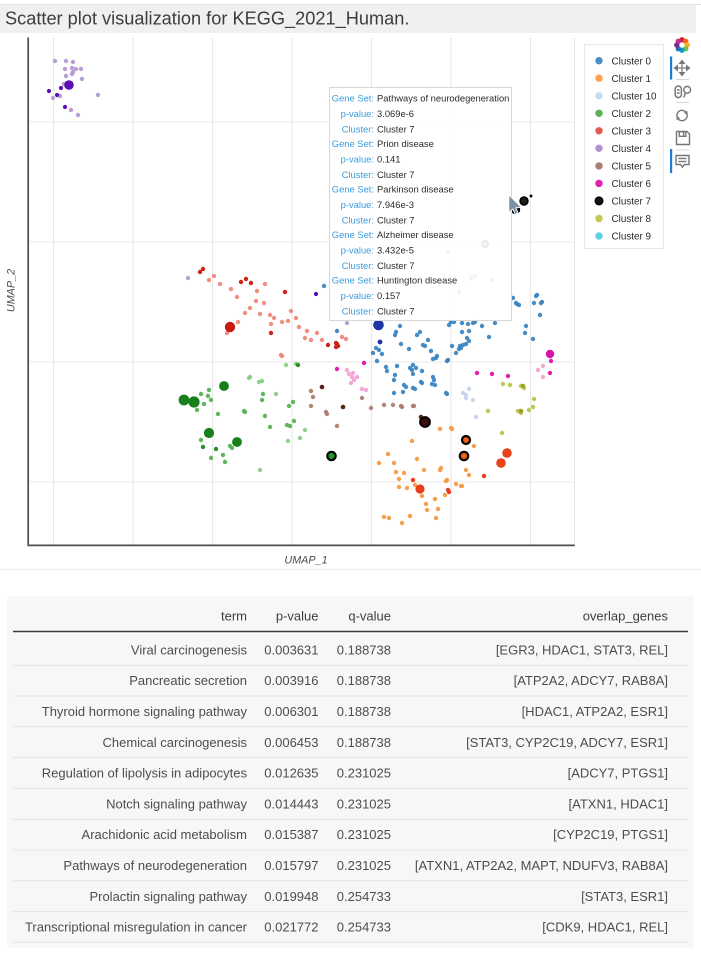  I want to click on svg-text: 3.069e-6, so click(395, 113).